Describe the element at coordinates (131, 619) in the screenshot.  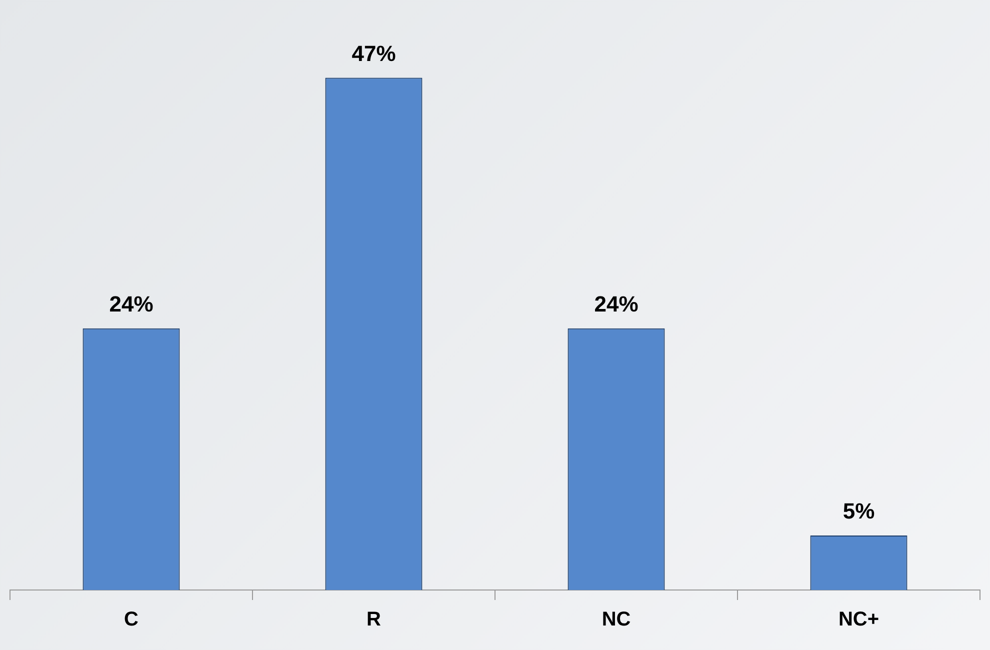
I see `x-tick-label: C` at that location.